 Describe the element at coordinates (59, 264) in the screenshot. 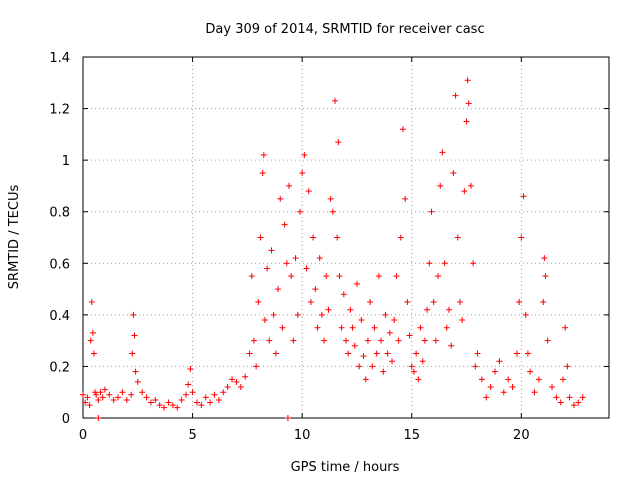

I see `y-tick-label: 0.6` at that location.